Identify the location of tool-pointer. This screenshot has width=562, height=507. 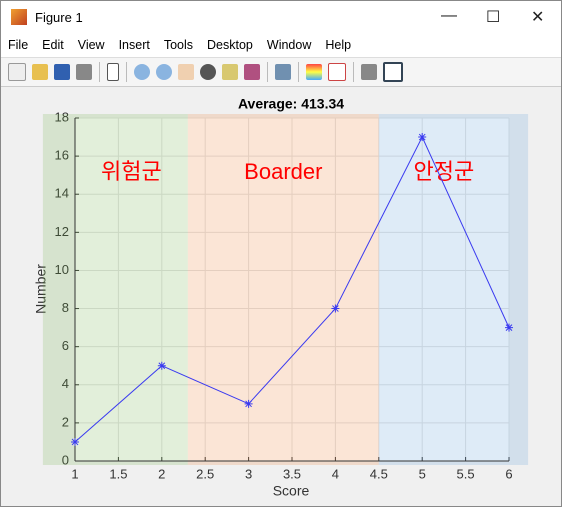
(113, 72).